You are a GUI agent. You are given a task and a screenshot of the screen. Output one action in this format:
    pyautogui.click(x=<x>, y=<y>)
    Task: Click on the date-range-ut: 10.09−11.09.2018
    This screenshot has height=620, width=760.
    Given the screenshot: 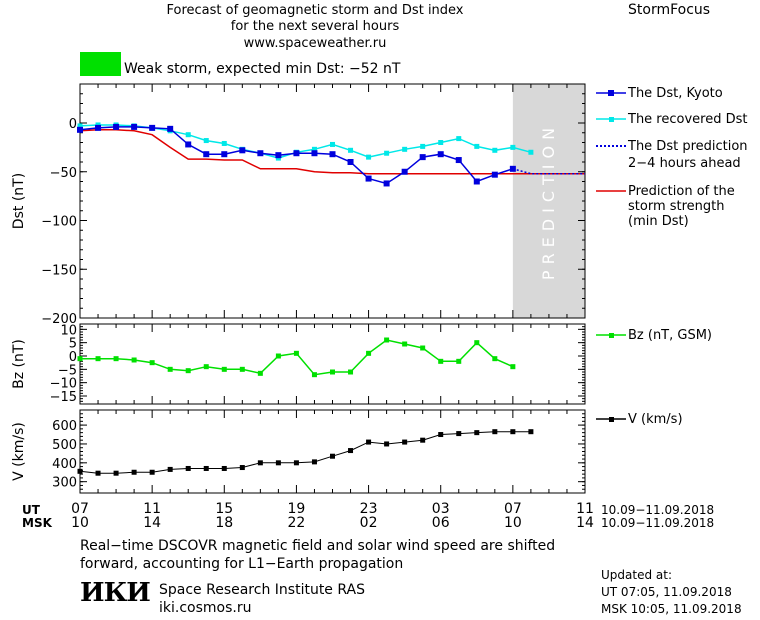 What is the action you would take?
    pyautogui.click(x=658, y=510)
    